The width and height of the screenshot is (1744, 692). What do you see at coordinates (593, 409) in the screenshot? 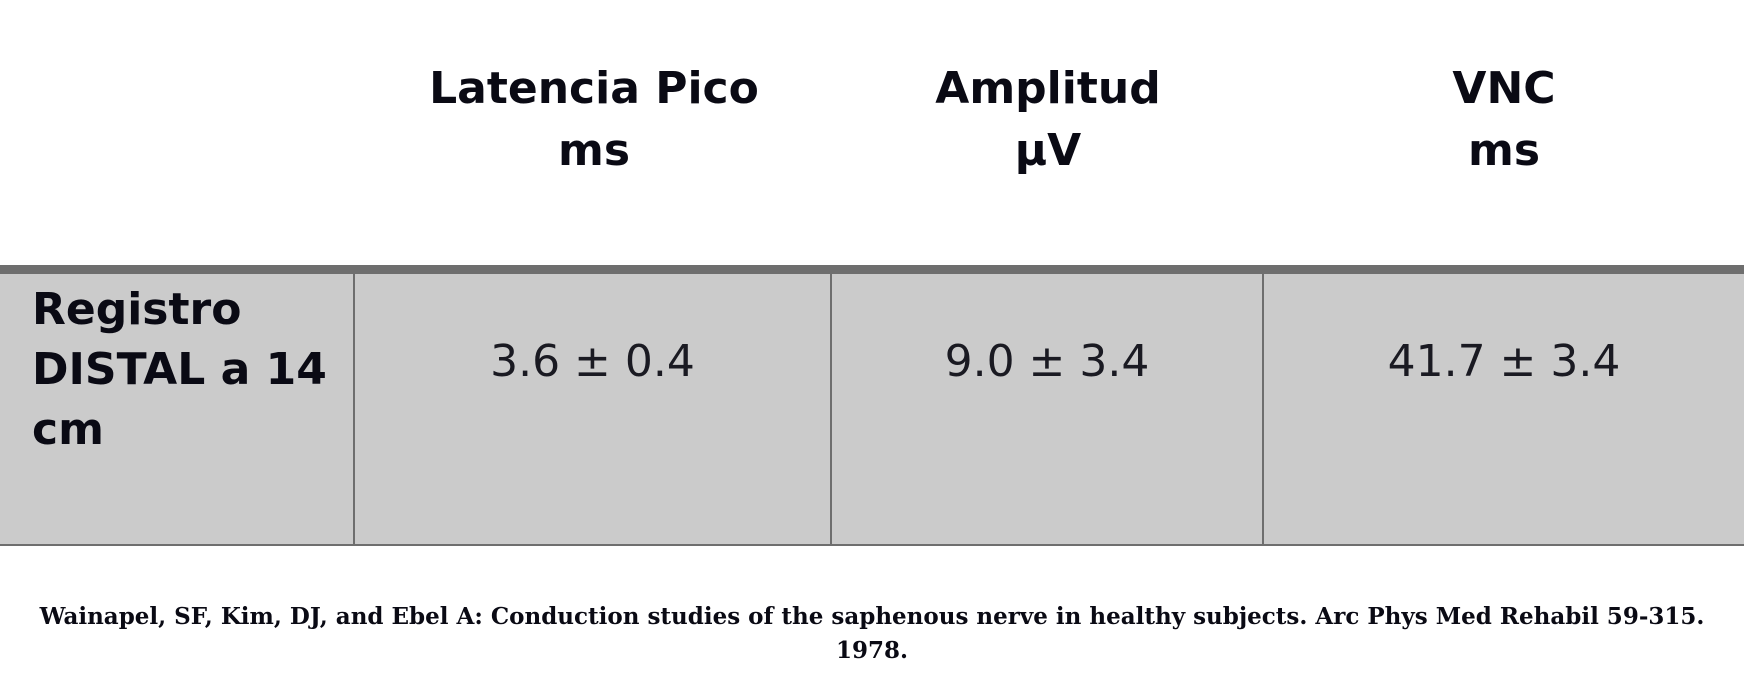
I see `table-cell-latencia-pico: 3.6 ± 0.4` at bounding box center [593, 409].